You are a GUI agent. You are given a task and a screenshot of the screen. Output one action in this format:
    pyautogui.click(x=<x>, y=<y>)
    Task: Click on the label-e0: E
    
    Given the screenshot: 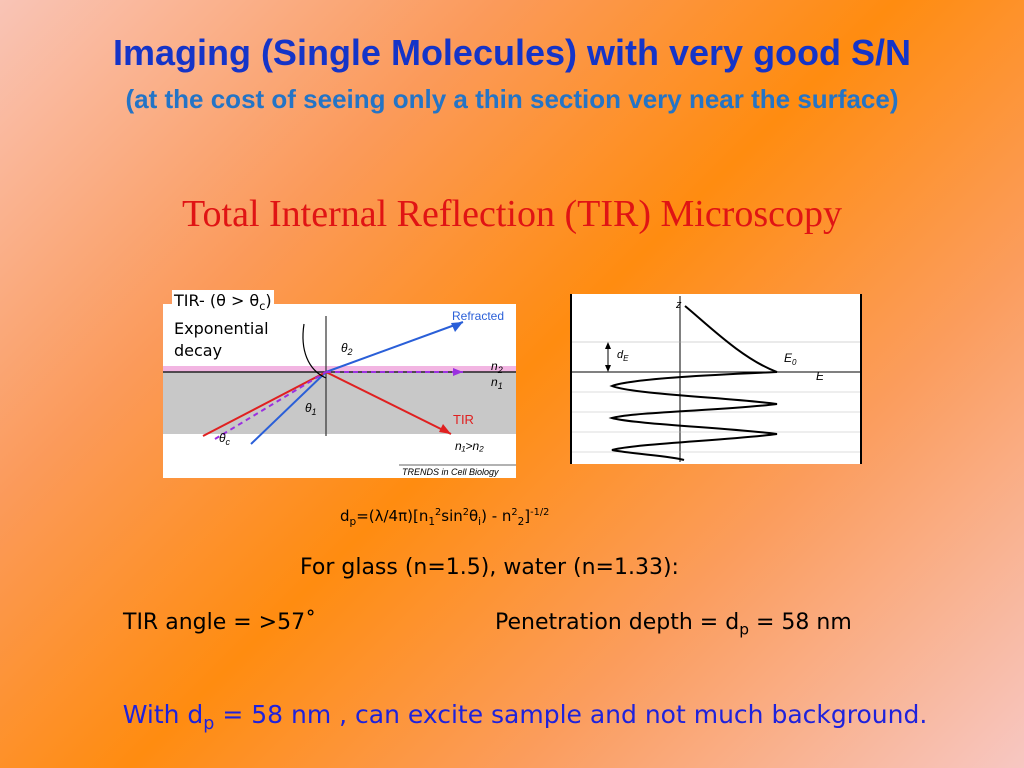 What is the action you would take?
    pyautogui.click(x=788, y=358)
    